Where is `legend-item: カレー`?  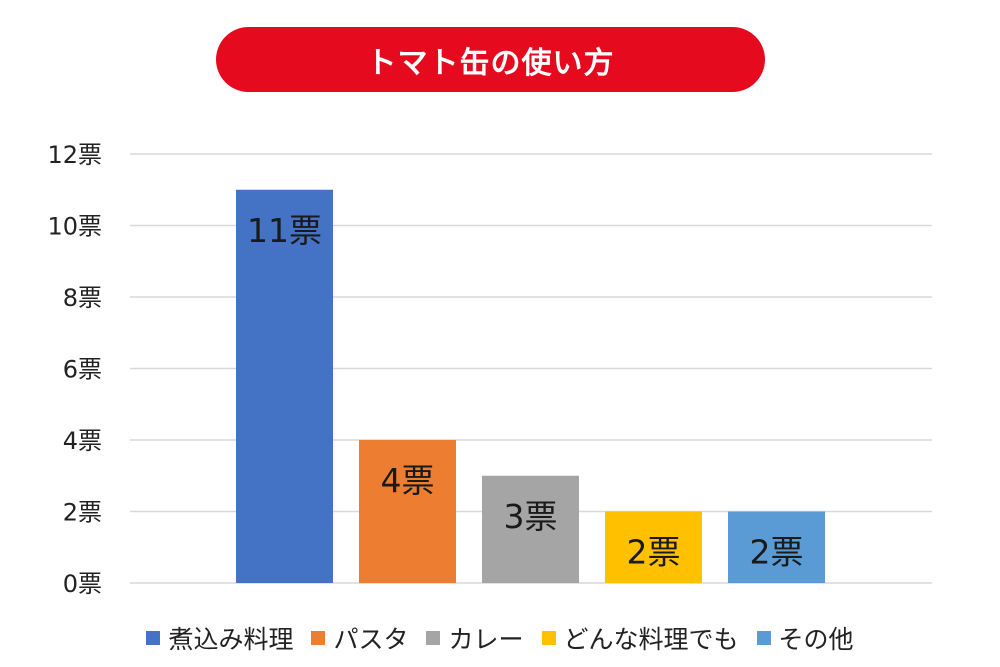
legend-item: カレー is located at coordinates (475, 638).